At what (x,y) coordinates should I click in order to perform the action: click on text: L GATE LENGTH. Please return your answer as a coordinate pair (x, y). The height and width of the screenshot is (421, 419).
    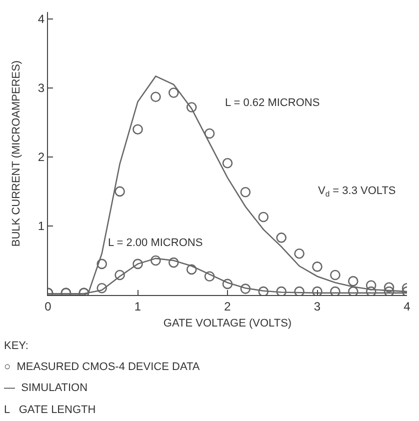
    Looking at the image, I should click on (50, 410).